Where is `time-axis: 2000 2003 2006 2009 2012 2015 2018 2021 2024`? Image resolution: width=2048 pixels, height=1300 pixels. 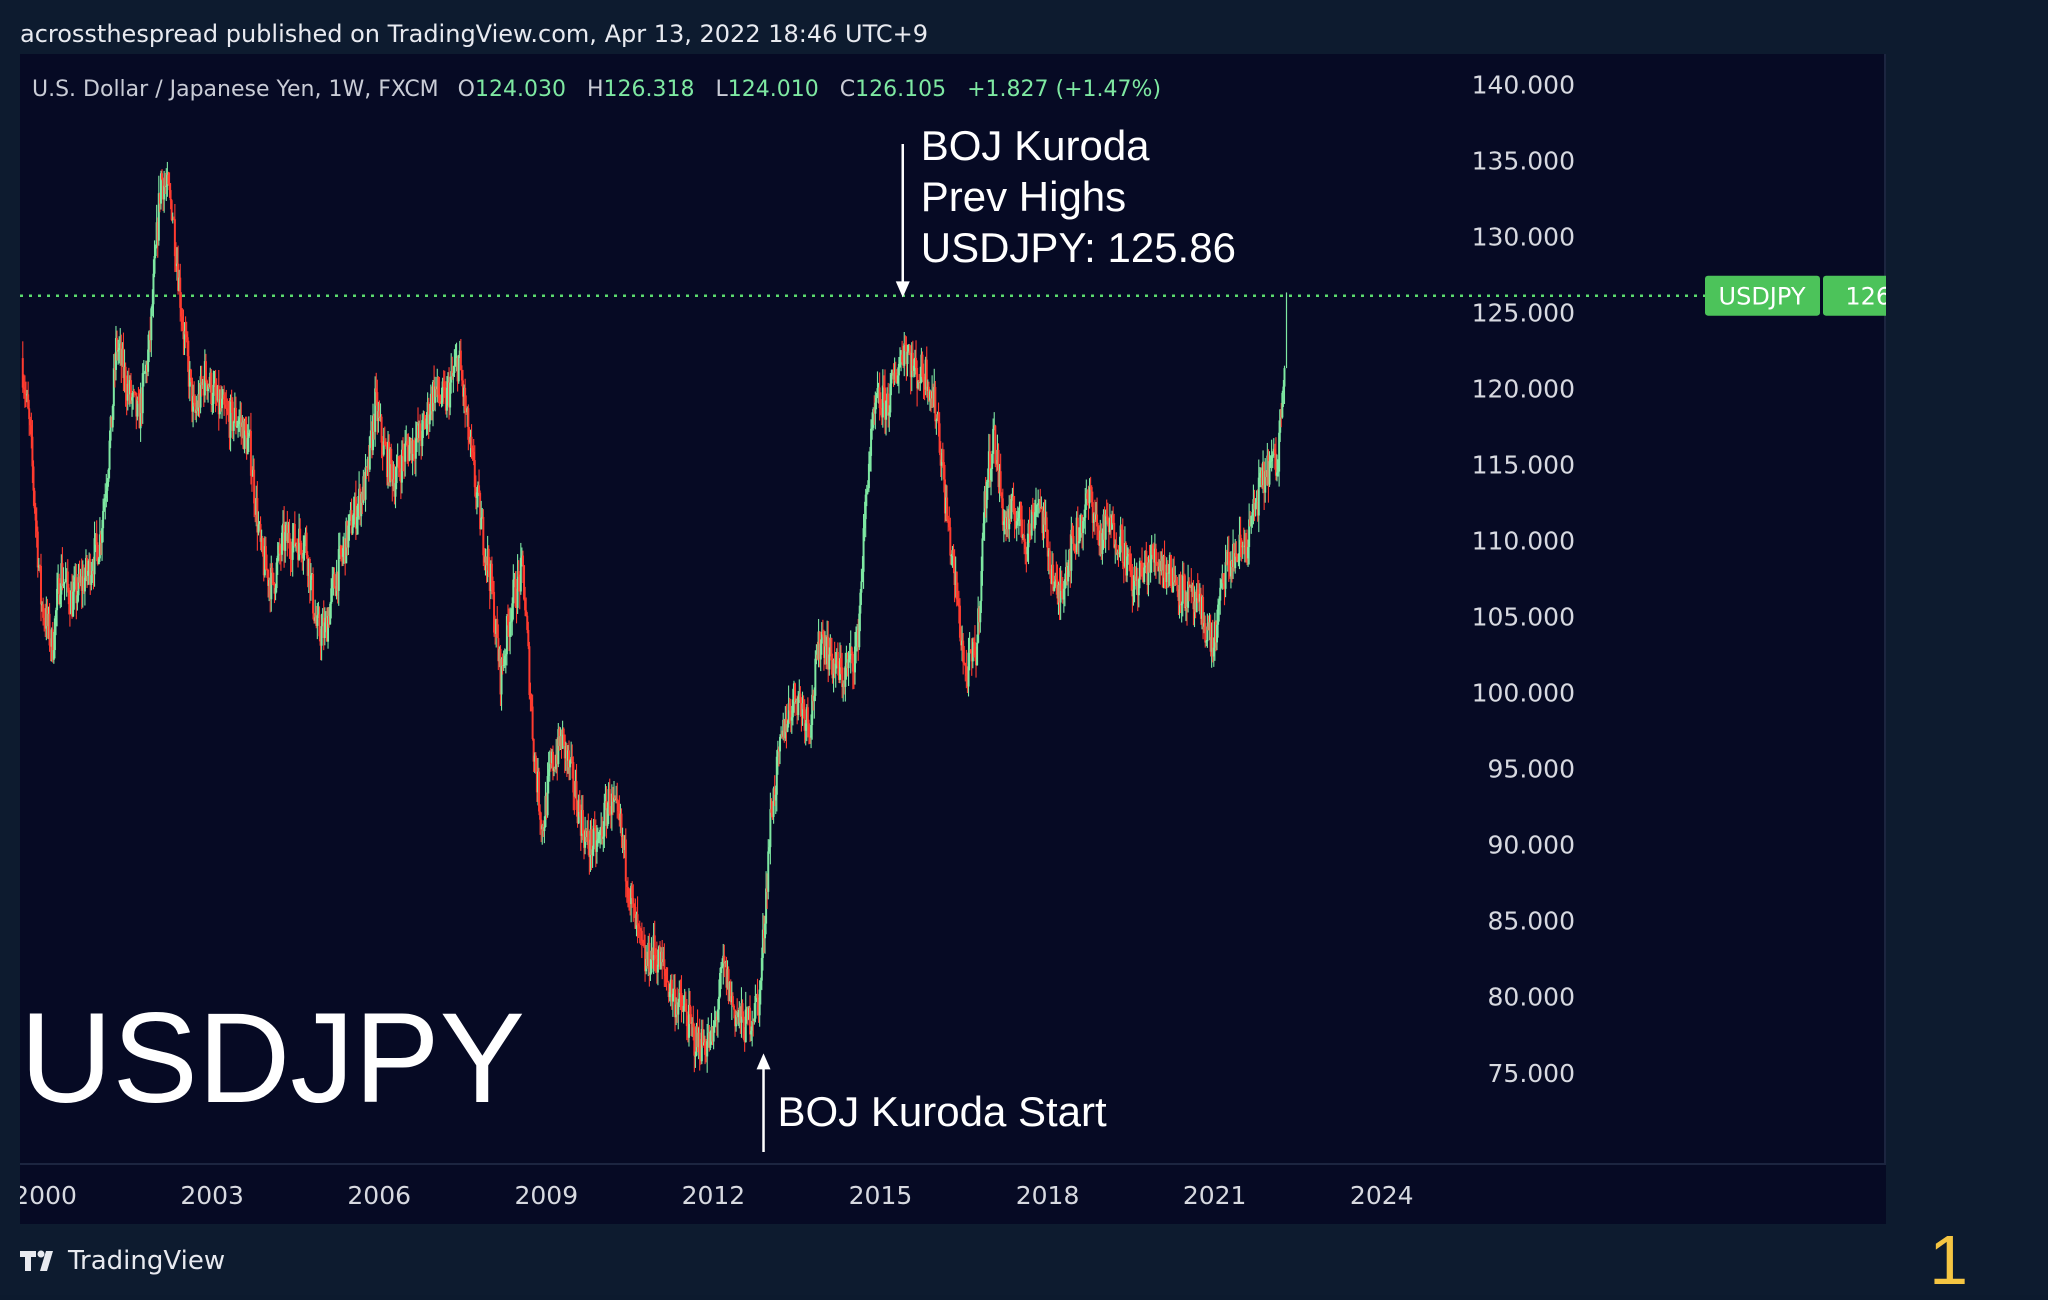 time-axis: 2000 2003 2006 2009 2012 2015 2018 2021 2024 is located at coordinates (717, 1195).